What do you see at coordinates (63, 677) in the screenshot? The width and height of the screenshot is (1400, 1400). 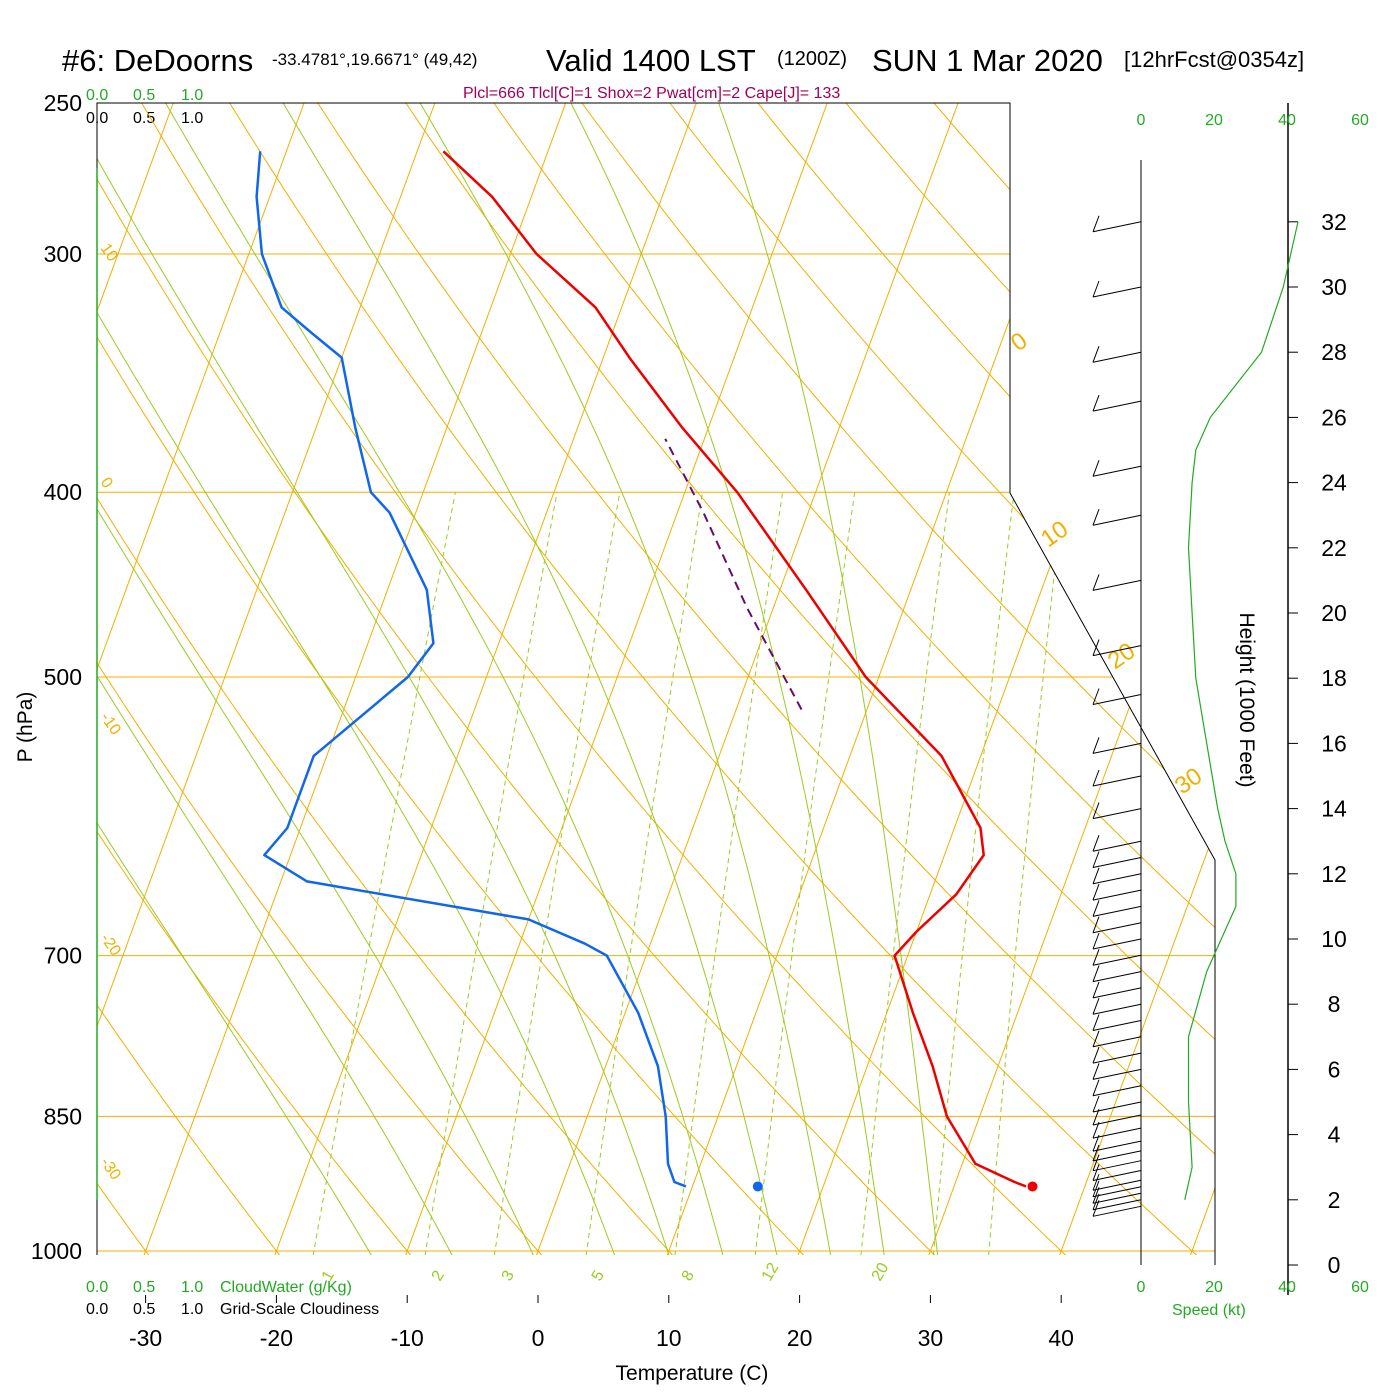 I see `pressure-tick-label: 500` at bounding box center [63, 677].